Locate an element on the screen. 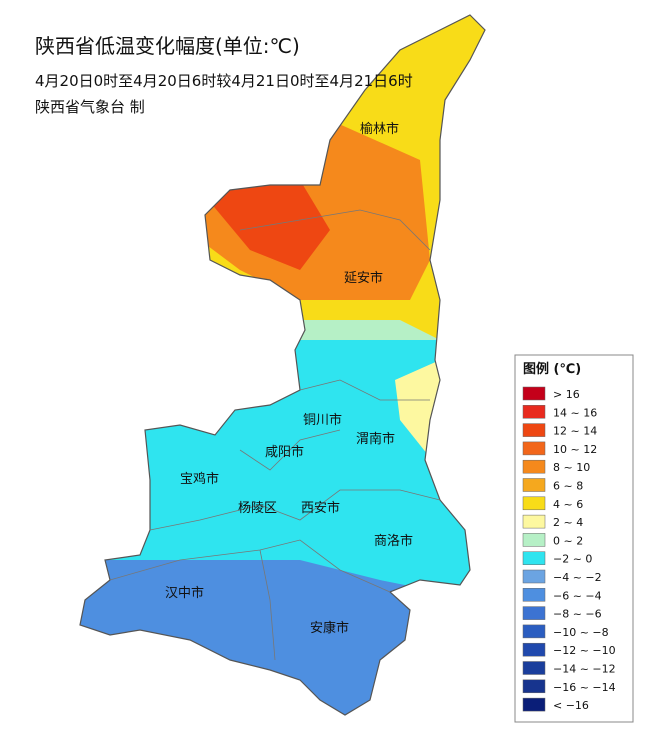  city-label: 安康市 is located at coordinates (329, 628).